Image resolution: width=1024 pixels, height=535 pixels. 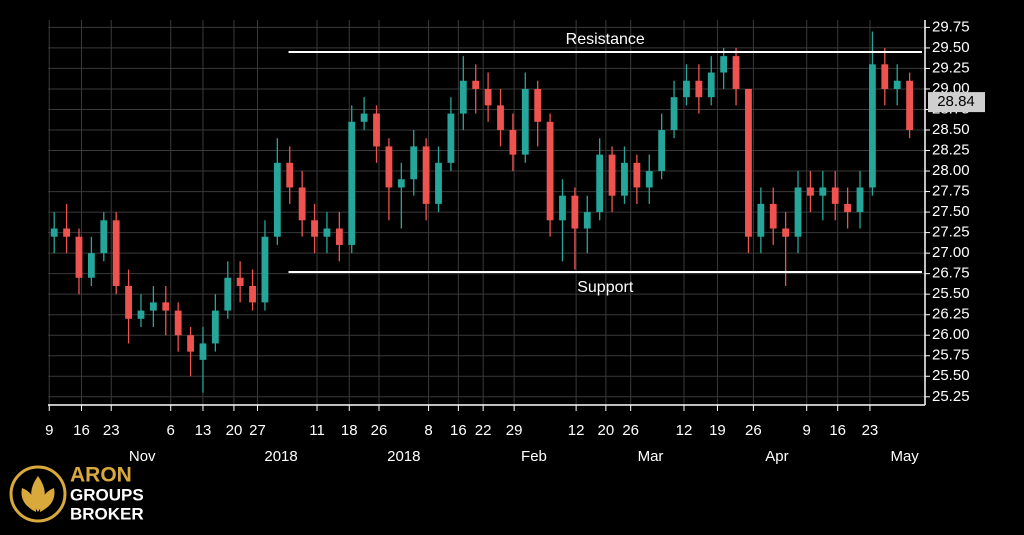 I want to click on x-tick-label: 27, so click(x=257, y=430).